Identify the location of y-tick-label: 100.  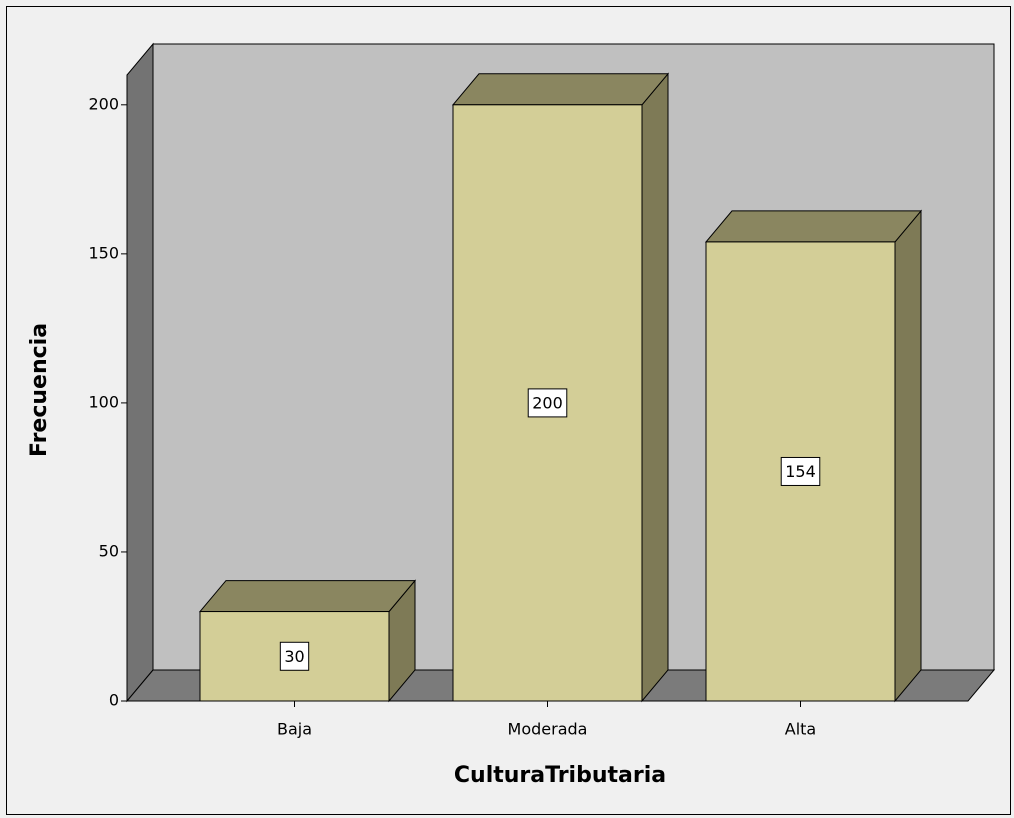
(103, 401).